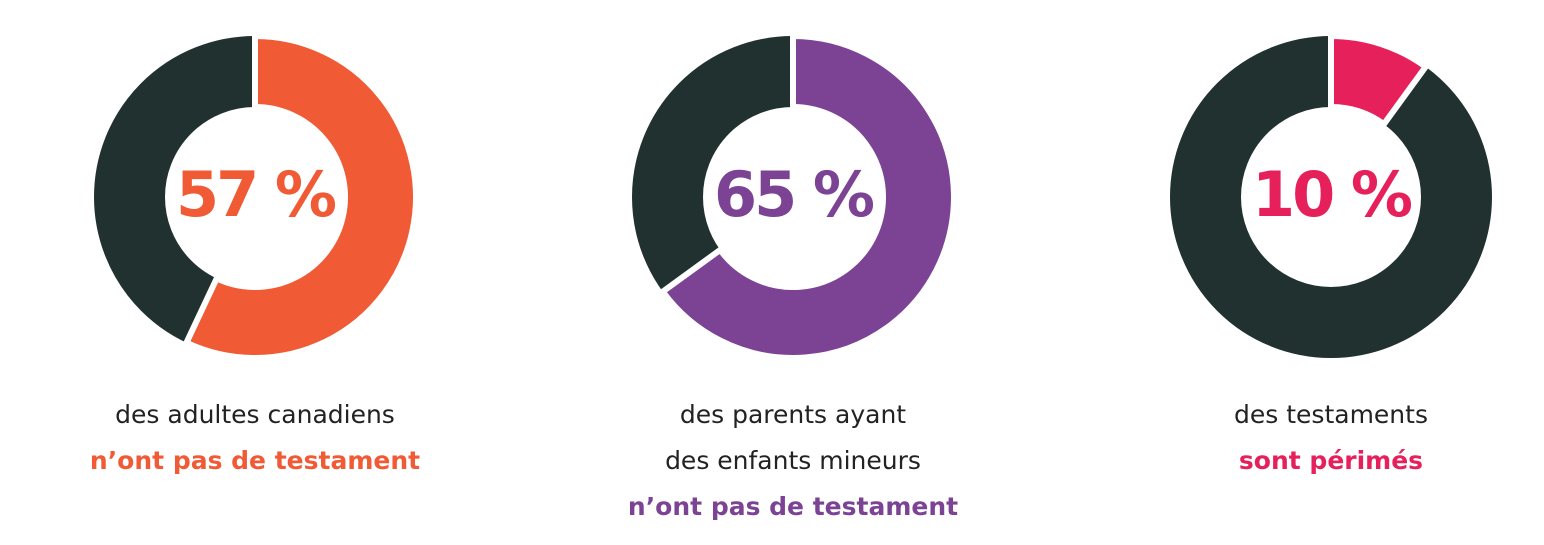 This screenshot has width=1544, height=545. Describe the element at coordinates (256, 194) in the screenshot. I see `center-value: 57 %` at that location.